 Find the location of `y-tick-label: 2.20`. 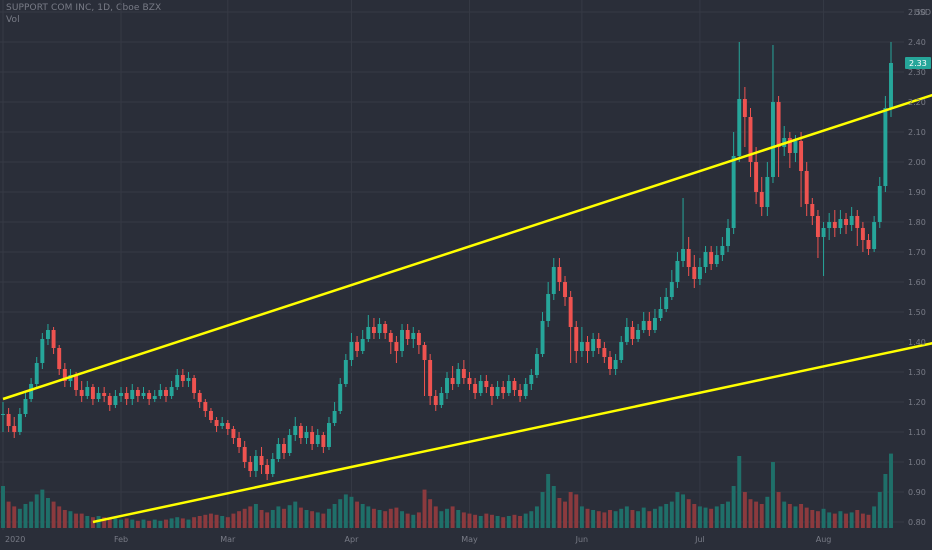

y-tick-label: 2.20 is located at coordinates (917, 102).